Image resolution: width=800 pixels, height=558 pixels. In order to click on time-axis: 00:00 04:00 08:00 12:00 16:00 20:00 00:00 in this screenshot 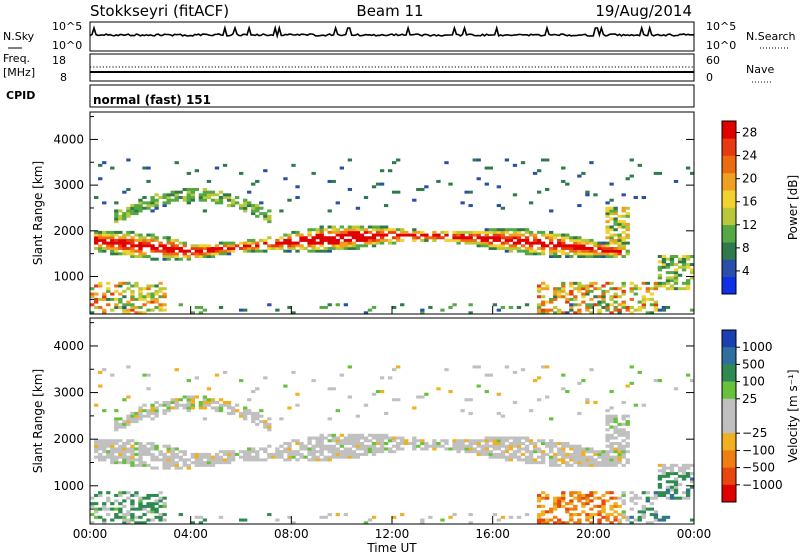, I will do `click(392, 534)`.